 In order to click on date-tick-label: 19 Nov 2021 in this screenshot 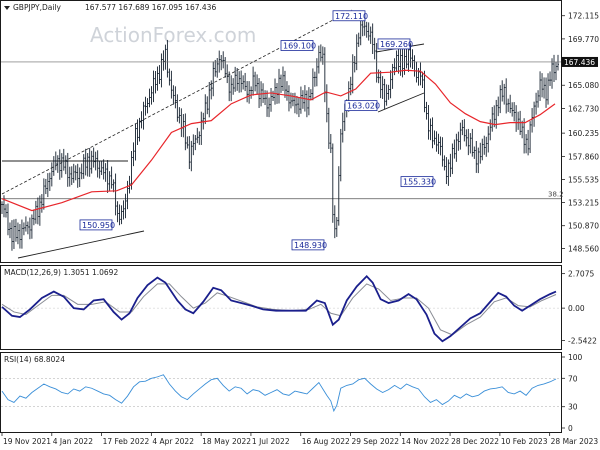, I will do `click(27, 441)`.